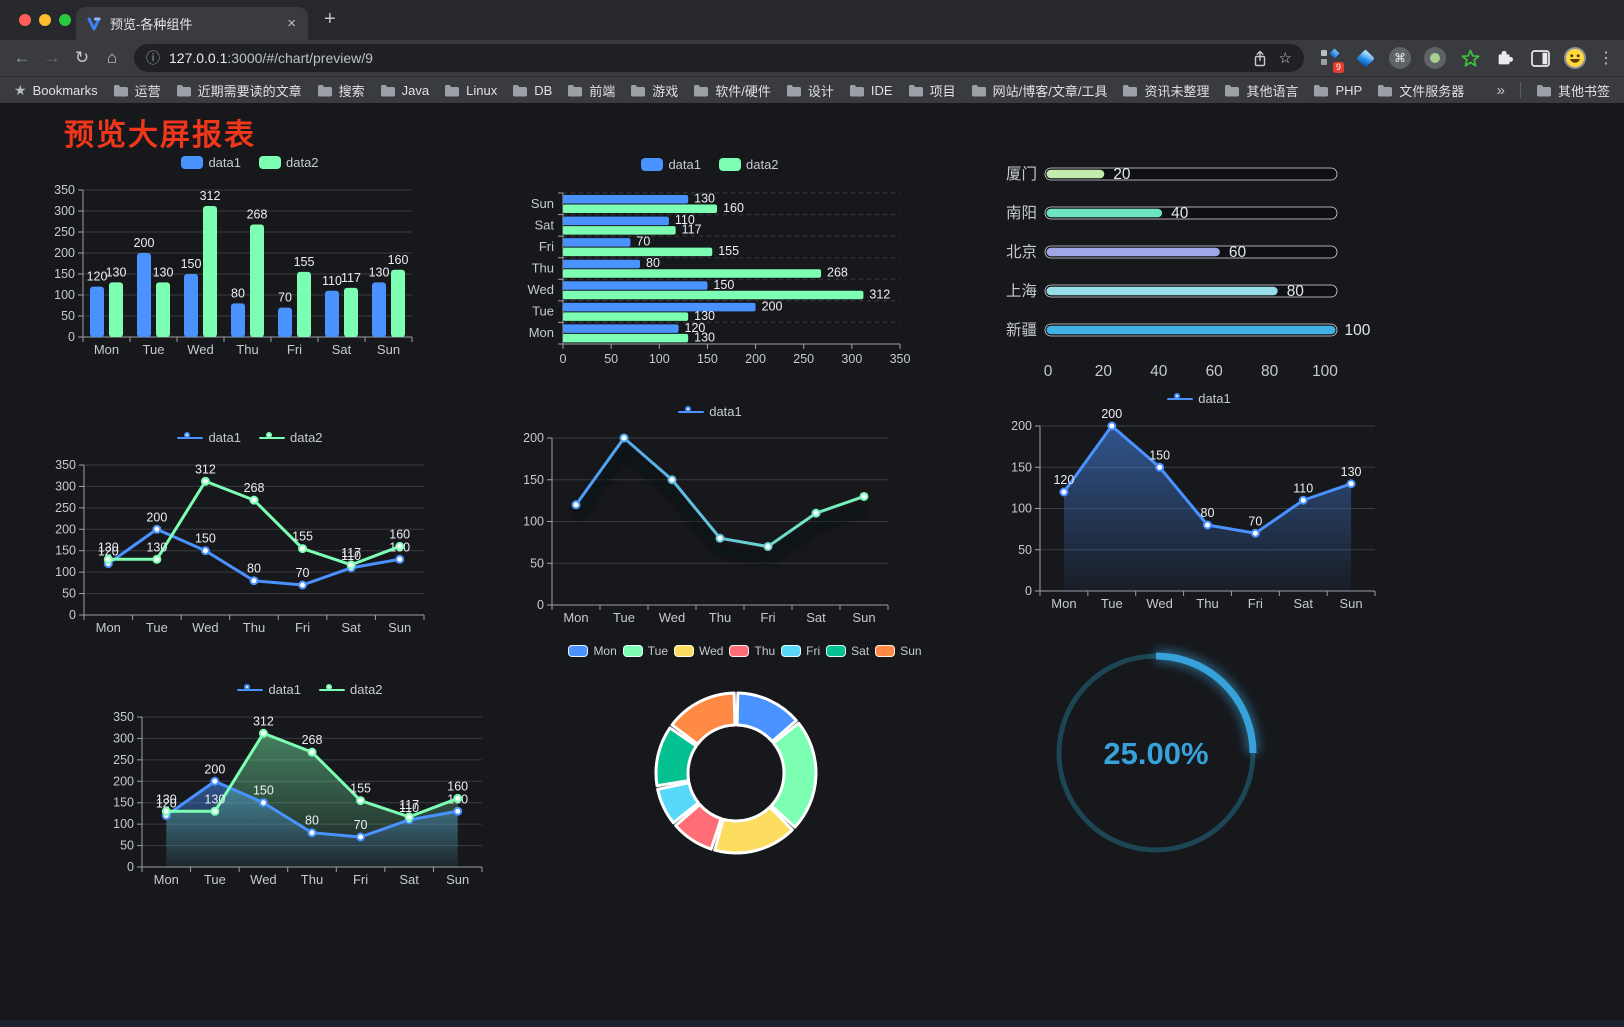 This screenshot has height=1027, width=1624. I want to click on side-panel-icon, so click(1540, 58).